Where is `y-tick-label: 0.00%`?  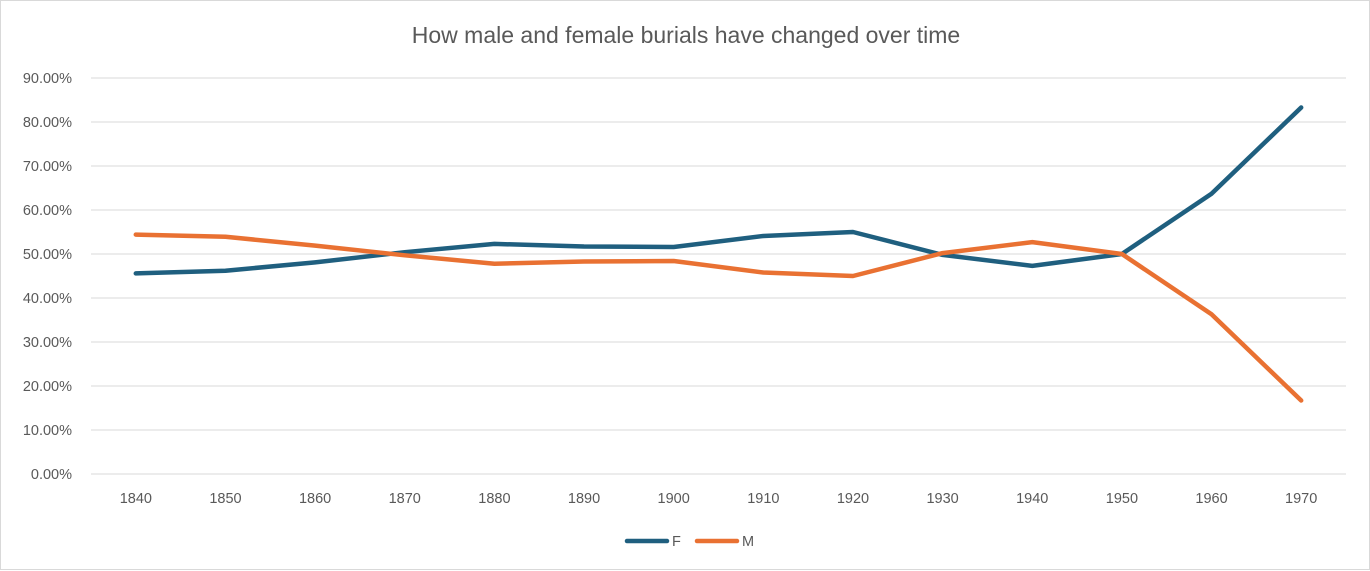
y-tick-label: 0.00% is located at coordinates (51, 475).